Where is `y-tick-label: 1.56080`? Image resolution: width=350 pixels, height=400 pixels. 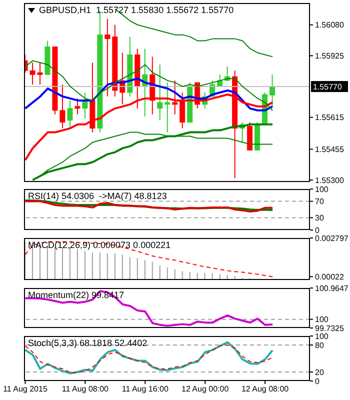 y-tick-label: 1.56080 is located at coordinates (329, 25).